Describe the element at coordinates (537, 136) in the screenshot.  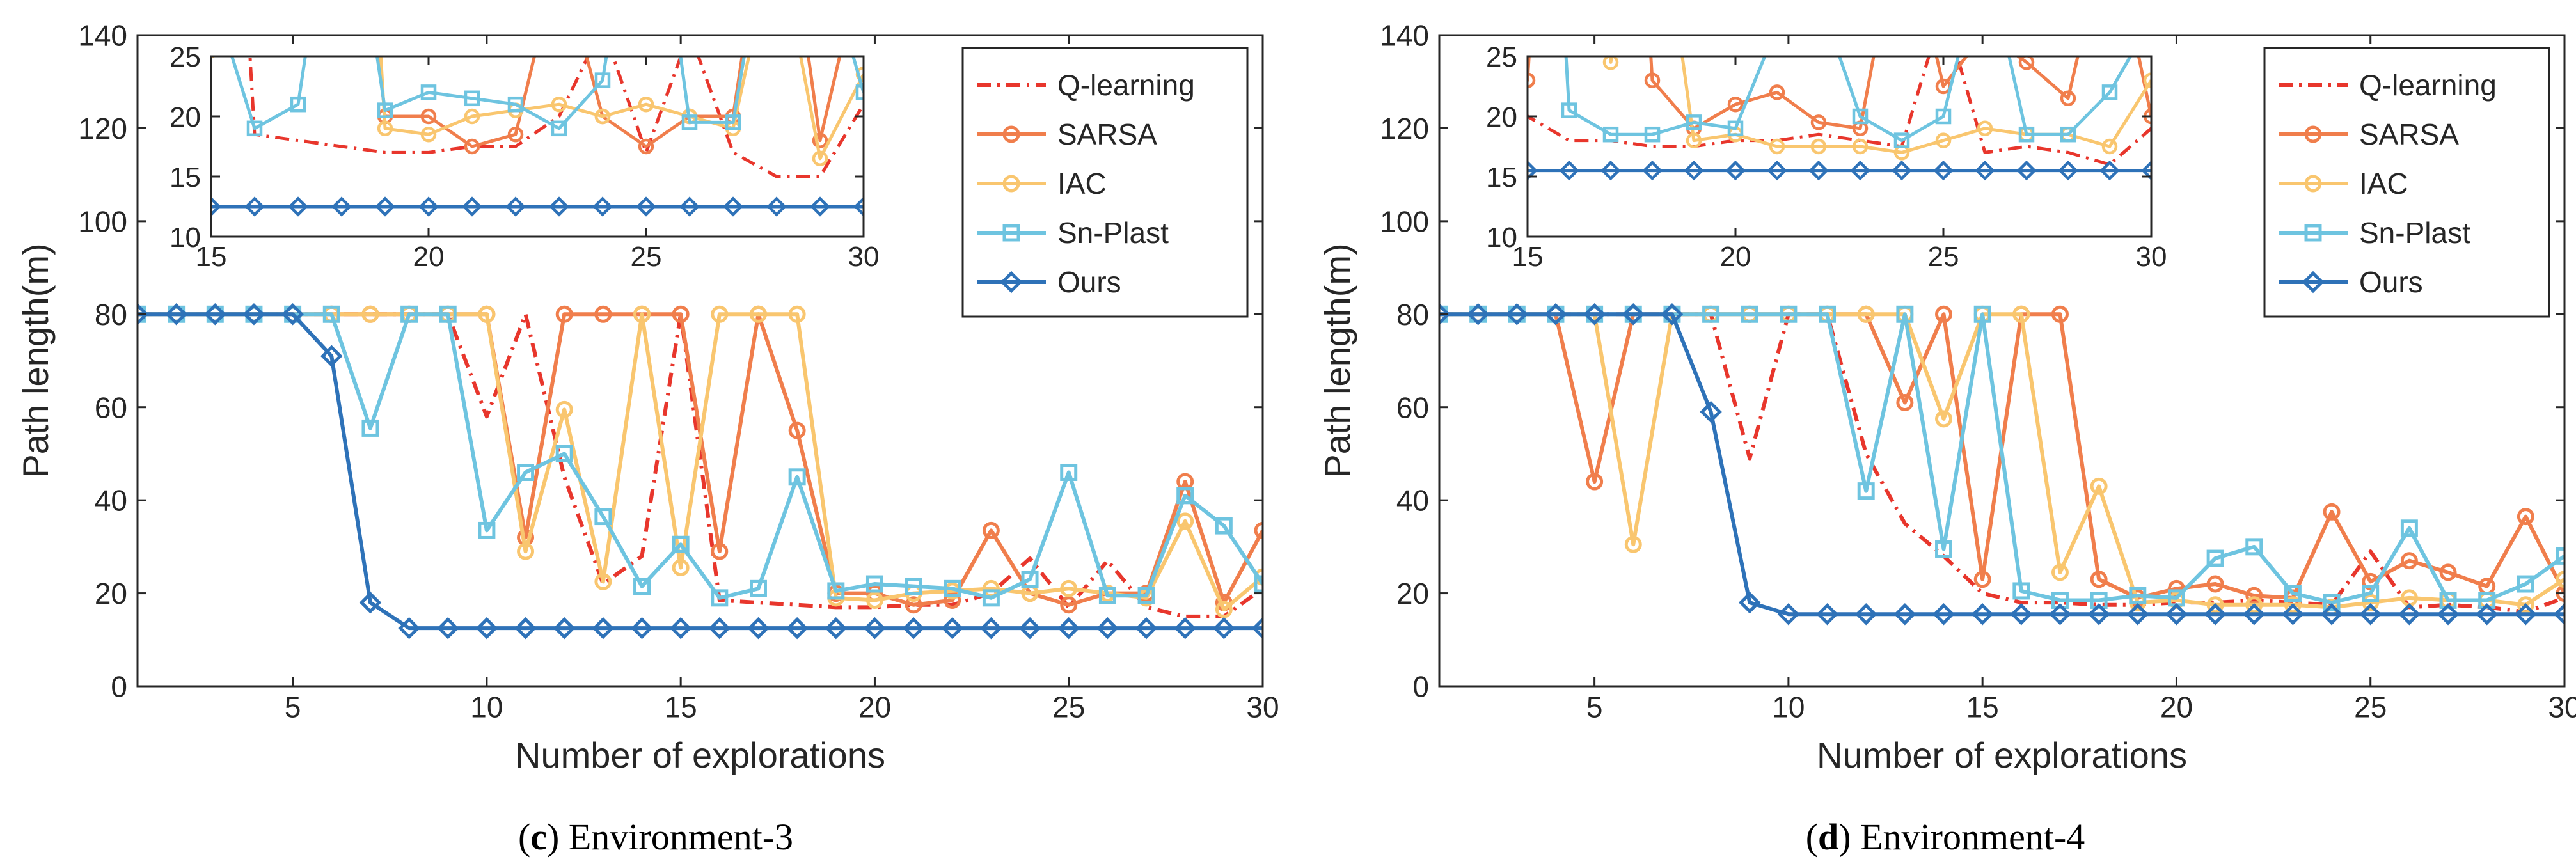
I see `inset-series-group` at that location.